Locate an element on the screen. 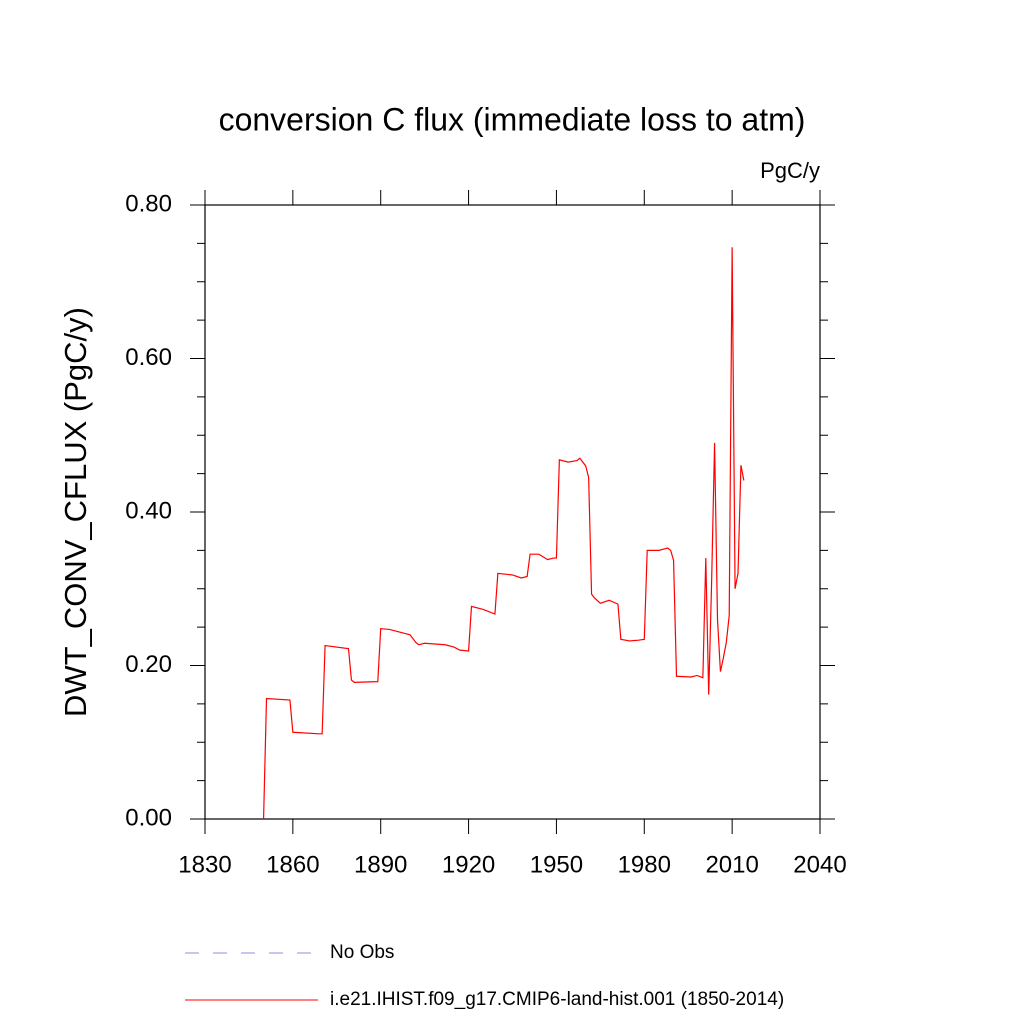 This screenshot has height=1024, width=1024. x-tick-label: 1950 is located at coordinates (556, 864).